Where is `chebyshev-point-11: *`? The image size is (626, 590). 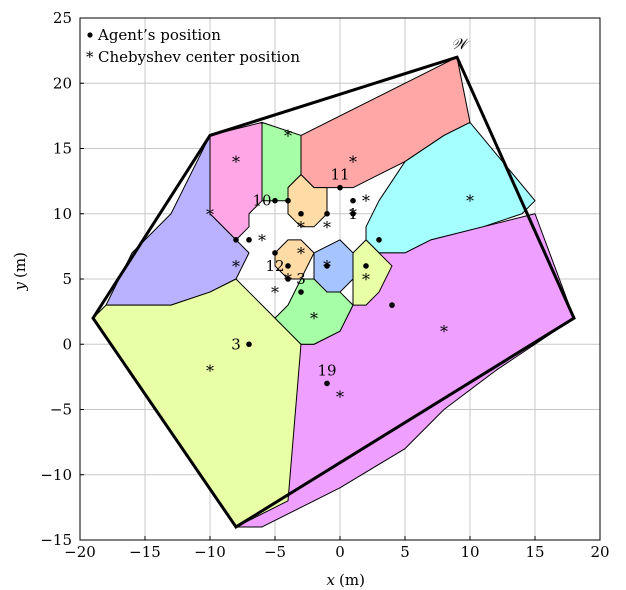
chebyshev-point-11: * is located at coordinates (275, 292).